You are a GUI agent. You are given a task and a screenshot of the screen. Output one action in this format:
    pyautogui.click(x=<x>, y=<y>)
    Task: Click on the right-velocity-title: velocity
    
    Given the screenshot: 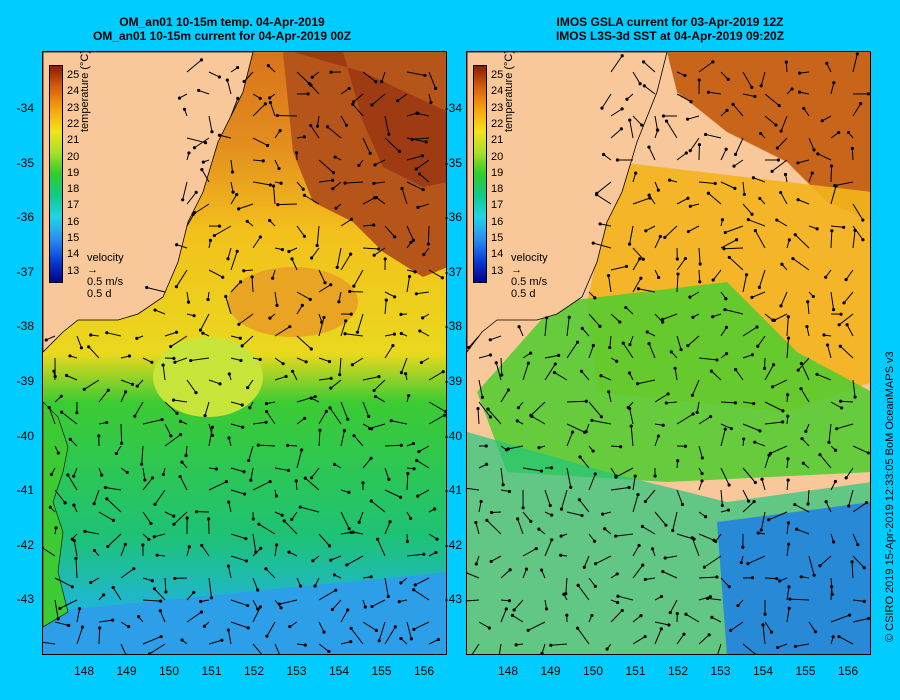 What is the action you would take?
    pyautogui.click(x=529, y=258)
    